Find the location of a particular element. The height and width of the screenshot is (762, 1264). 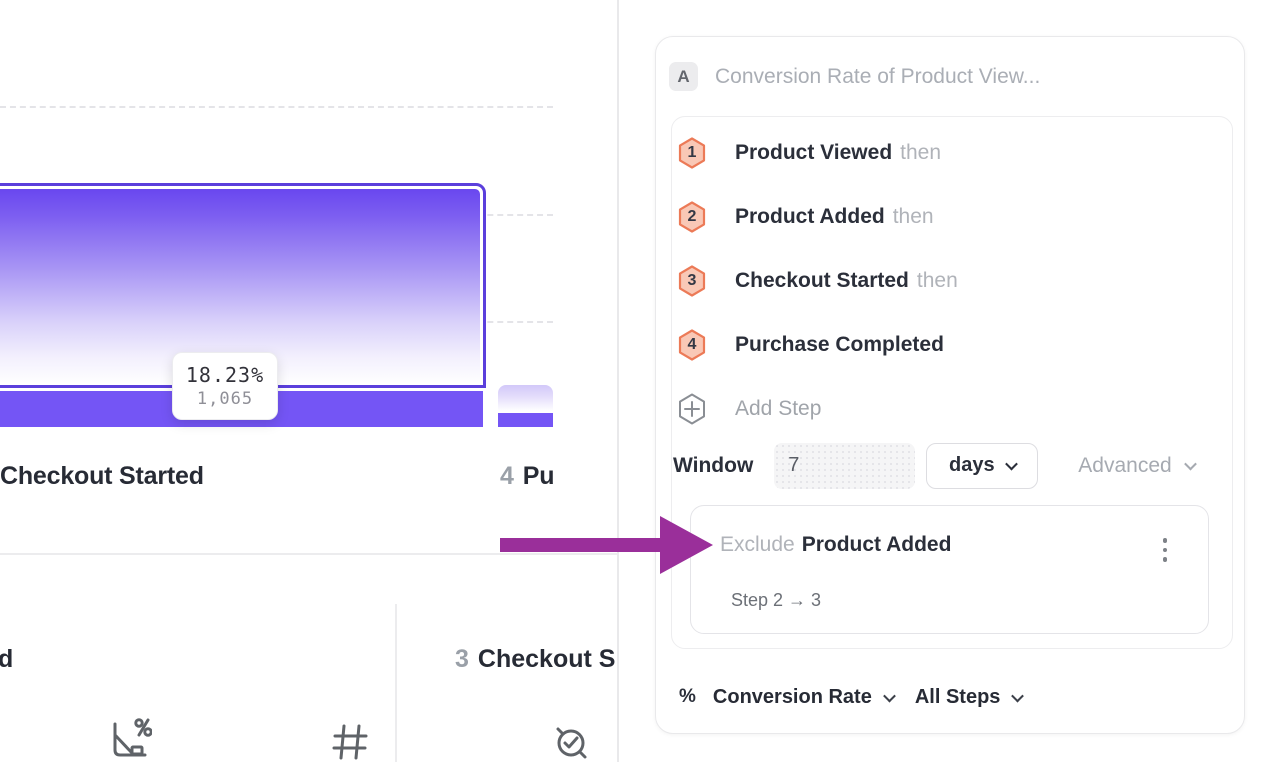

metric-label: Conversion Rate is located at coordinates (792, 696).